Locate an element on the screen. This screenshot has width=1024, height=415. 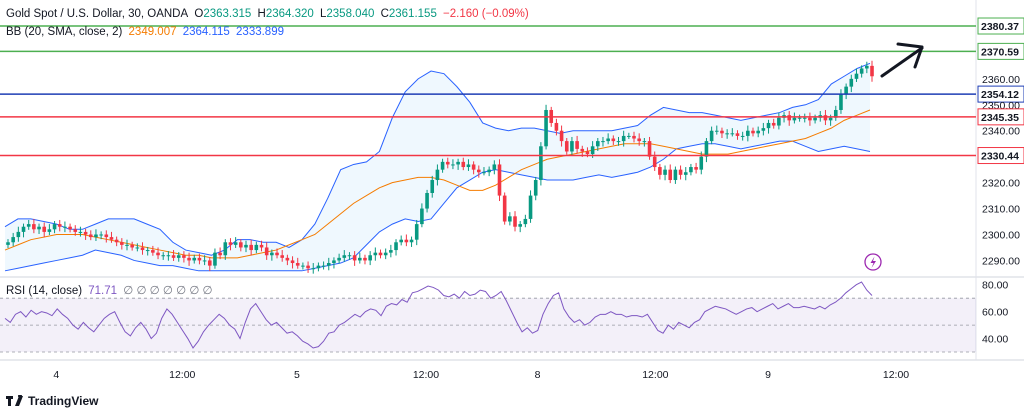
price-tick-label: 2340.00 is located at coordinates (1001, 132).